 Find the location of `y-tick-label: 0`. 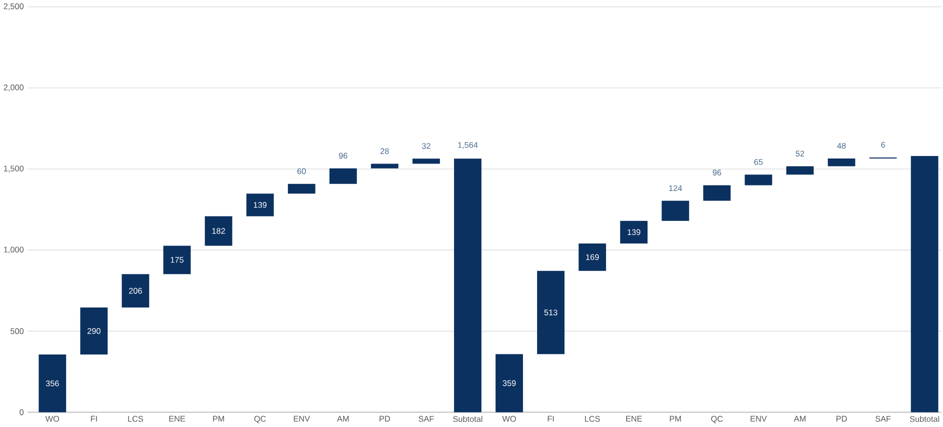

y-tick-label: 0 is located at coordinates (22, 413).